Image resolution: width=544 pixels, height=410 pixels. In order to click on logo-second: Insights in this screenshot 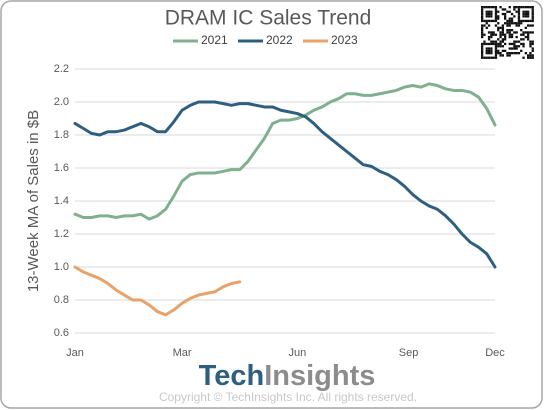, I will do `click(319, 376)`.